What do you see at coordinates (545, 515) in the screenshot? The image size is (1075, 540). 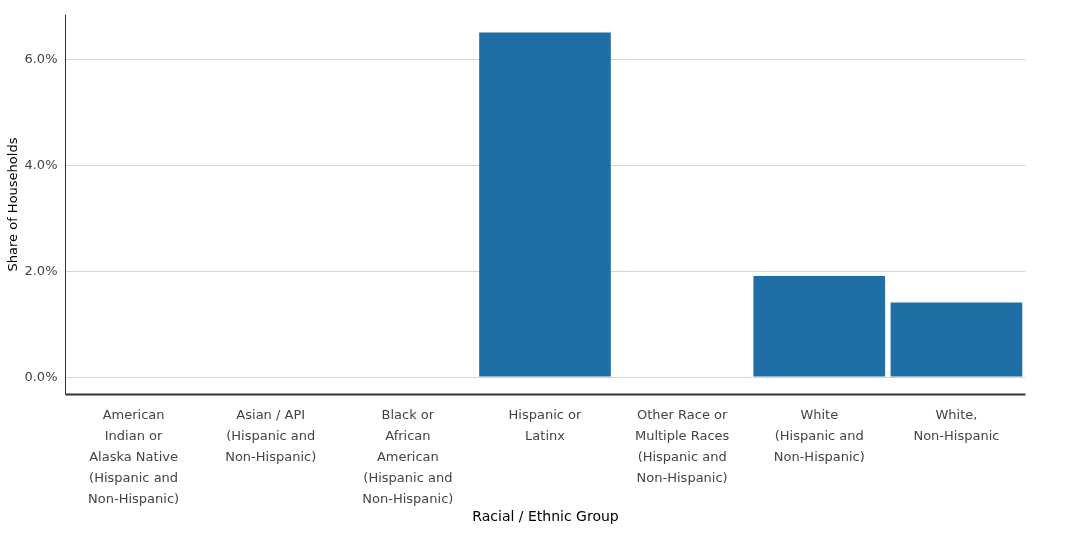 I see `x-axis-title: Racial / Ethnic Group` at bounding box center [545, 515].